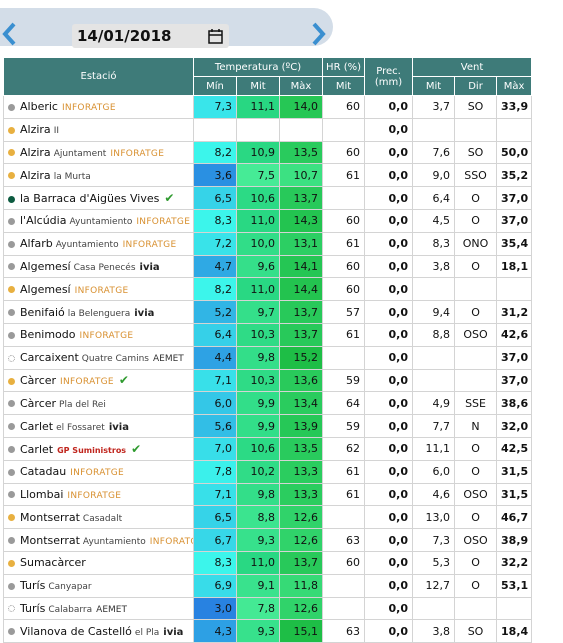 The image size is (563, 643). Describe the element at coordinates (101, 222) in the screenshot. I see `station-sub: Ayuntamiento` at that location.